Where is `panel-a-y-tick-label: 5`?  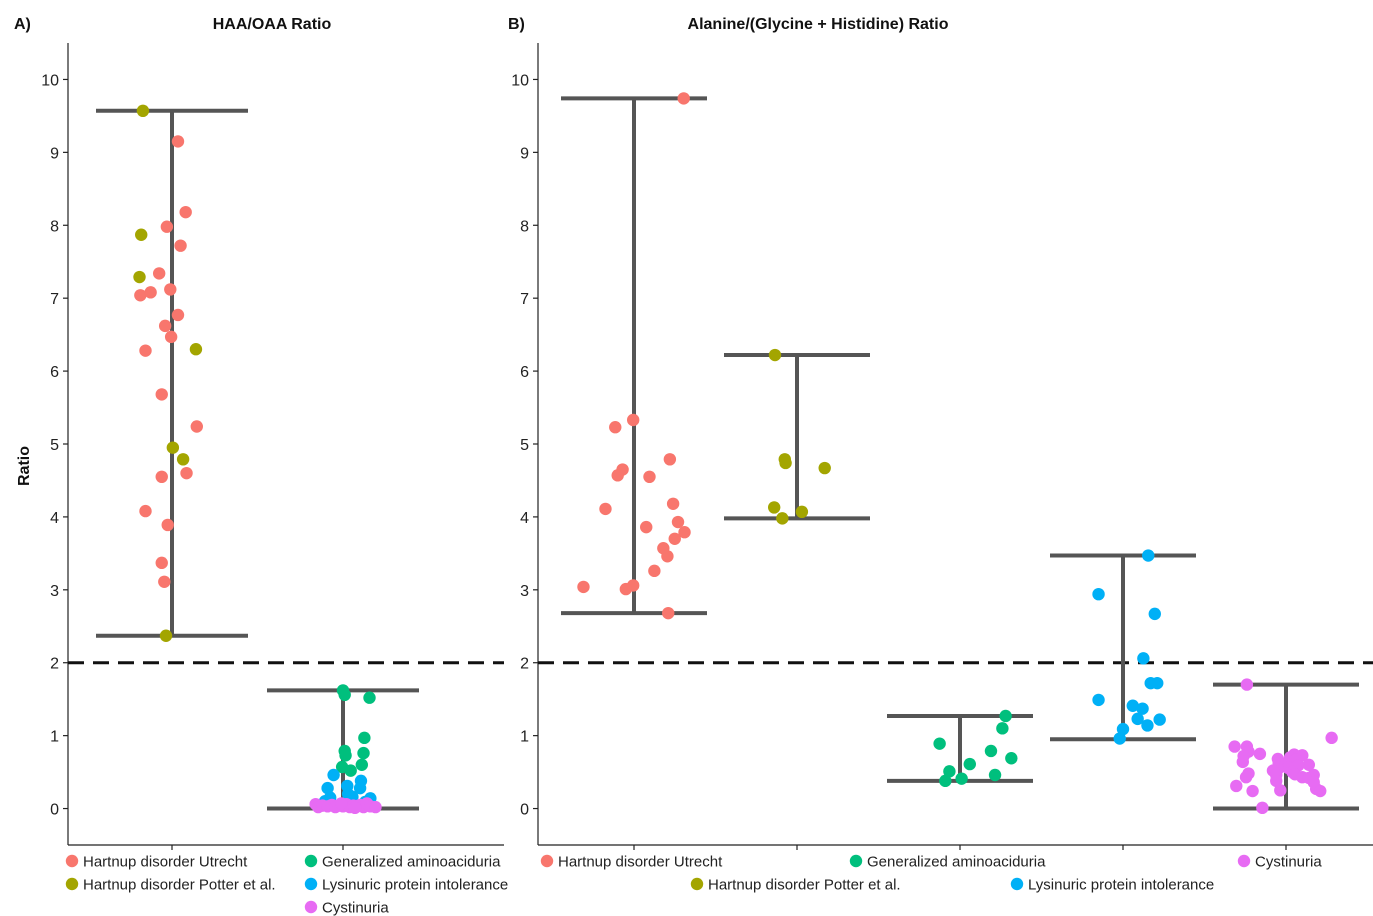
panel-a-y-tick-label: 5 is located at coordinates (54, 445).